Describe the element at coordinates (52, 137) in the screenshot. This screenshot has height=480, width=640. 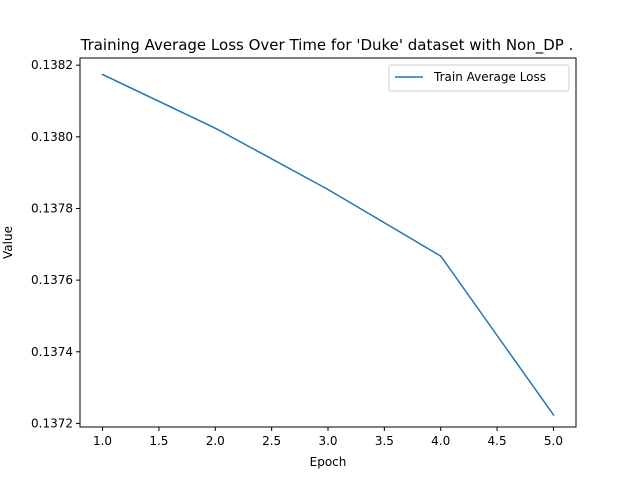
I see `y-tick-label: 0.1380` at that location.